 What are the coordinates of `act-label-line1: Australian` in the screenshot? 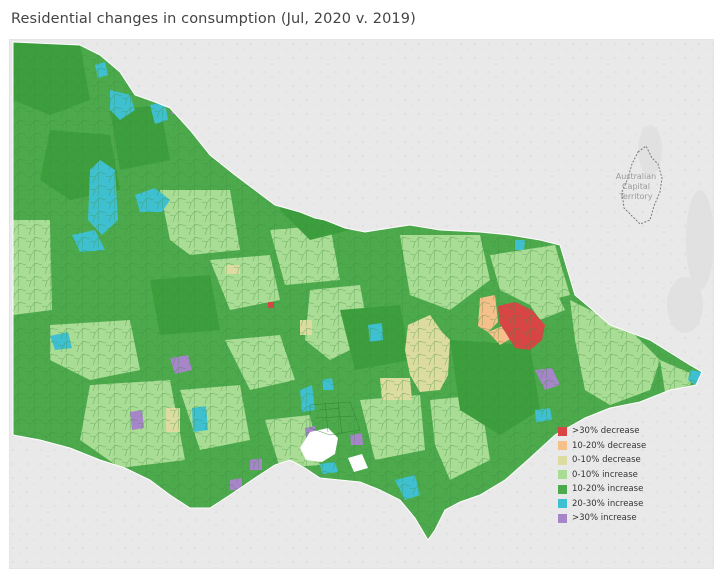 It's located at (636, 176).